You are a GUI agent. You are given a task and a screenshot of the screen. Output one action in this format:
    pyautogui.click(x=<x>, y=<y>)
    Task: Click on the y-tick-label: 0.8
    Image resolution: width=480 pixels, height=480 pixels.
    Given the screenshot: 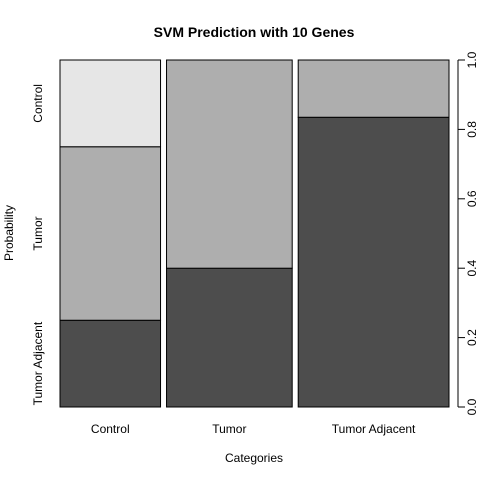 What is the action you would take?
    pyautogui.click(x=472, y=129)
    